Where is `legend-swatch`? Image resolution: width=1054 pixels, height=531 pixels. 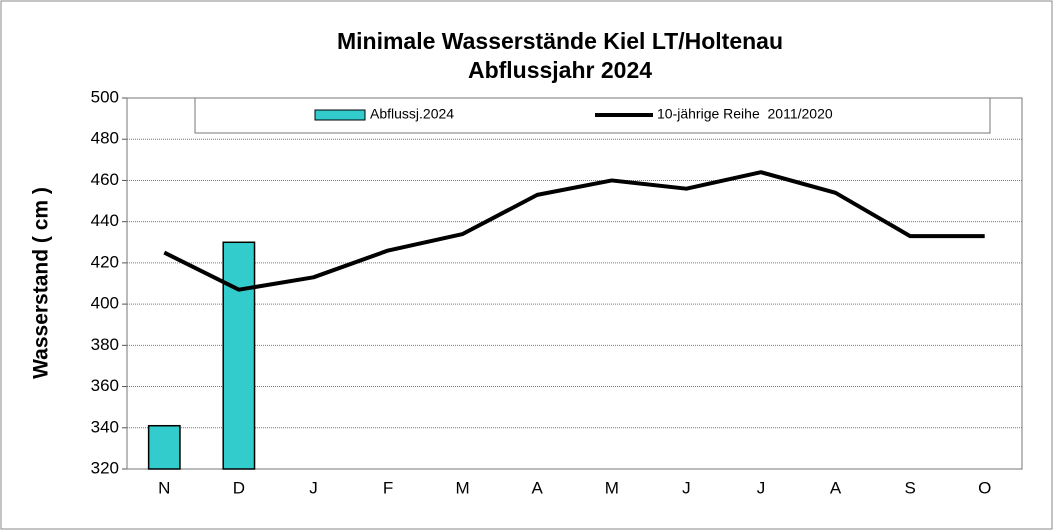
legend-swatch is located at coordinates (340, 115).